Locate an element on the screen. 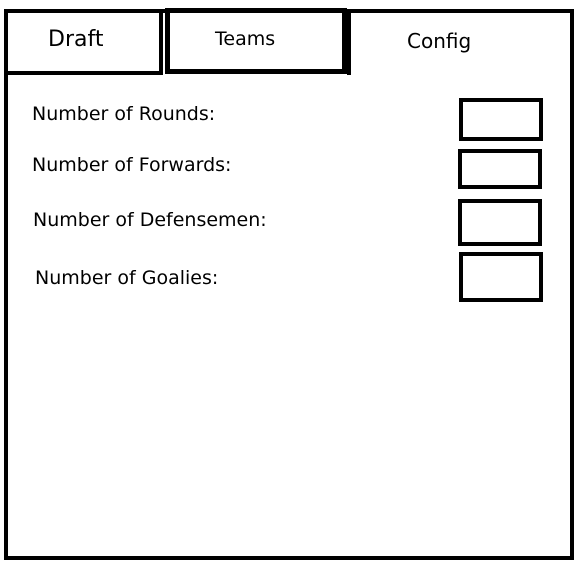 The image size is (576, 562). rounds-input is located at coordinates (501, 119).